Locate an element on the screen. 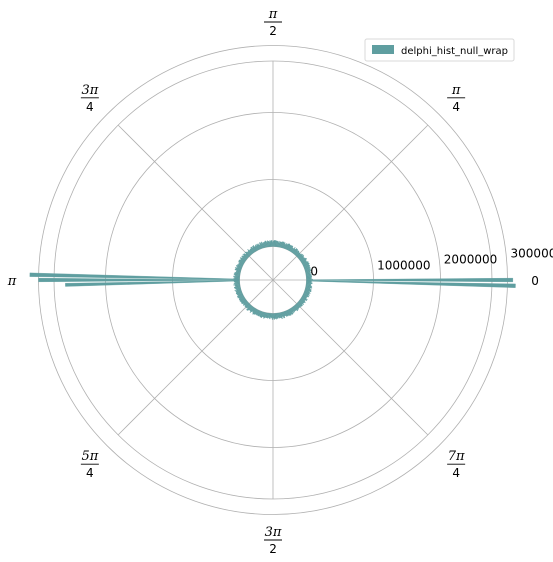 This screenshot has width=553, height=562. angular-tick-label: 0 is located at coordinates (535, 281).